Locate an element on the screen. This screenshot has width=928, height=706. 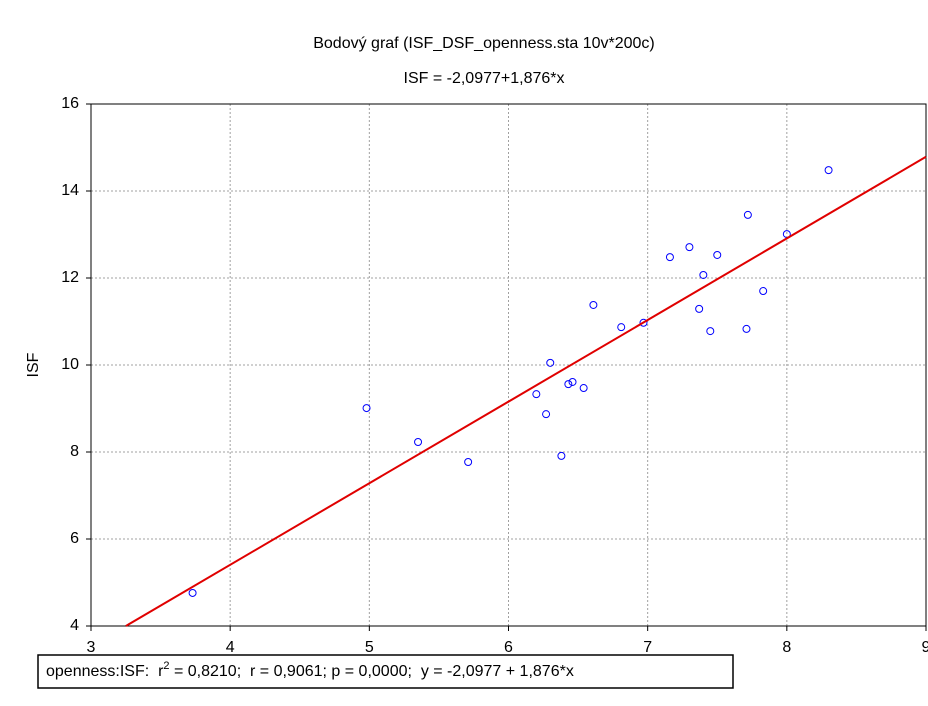
x-tick-label: 7 is located at coordinates (647, 647).